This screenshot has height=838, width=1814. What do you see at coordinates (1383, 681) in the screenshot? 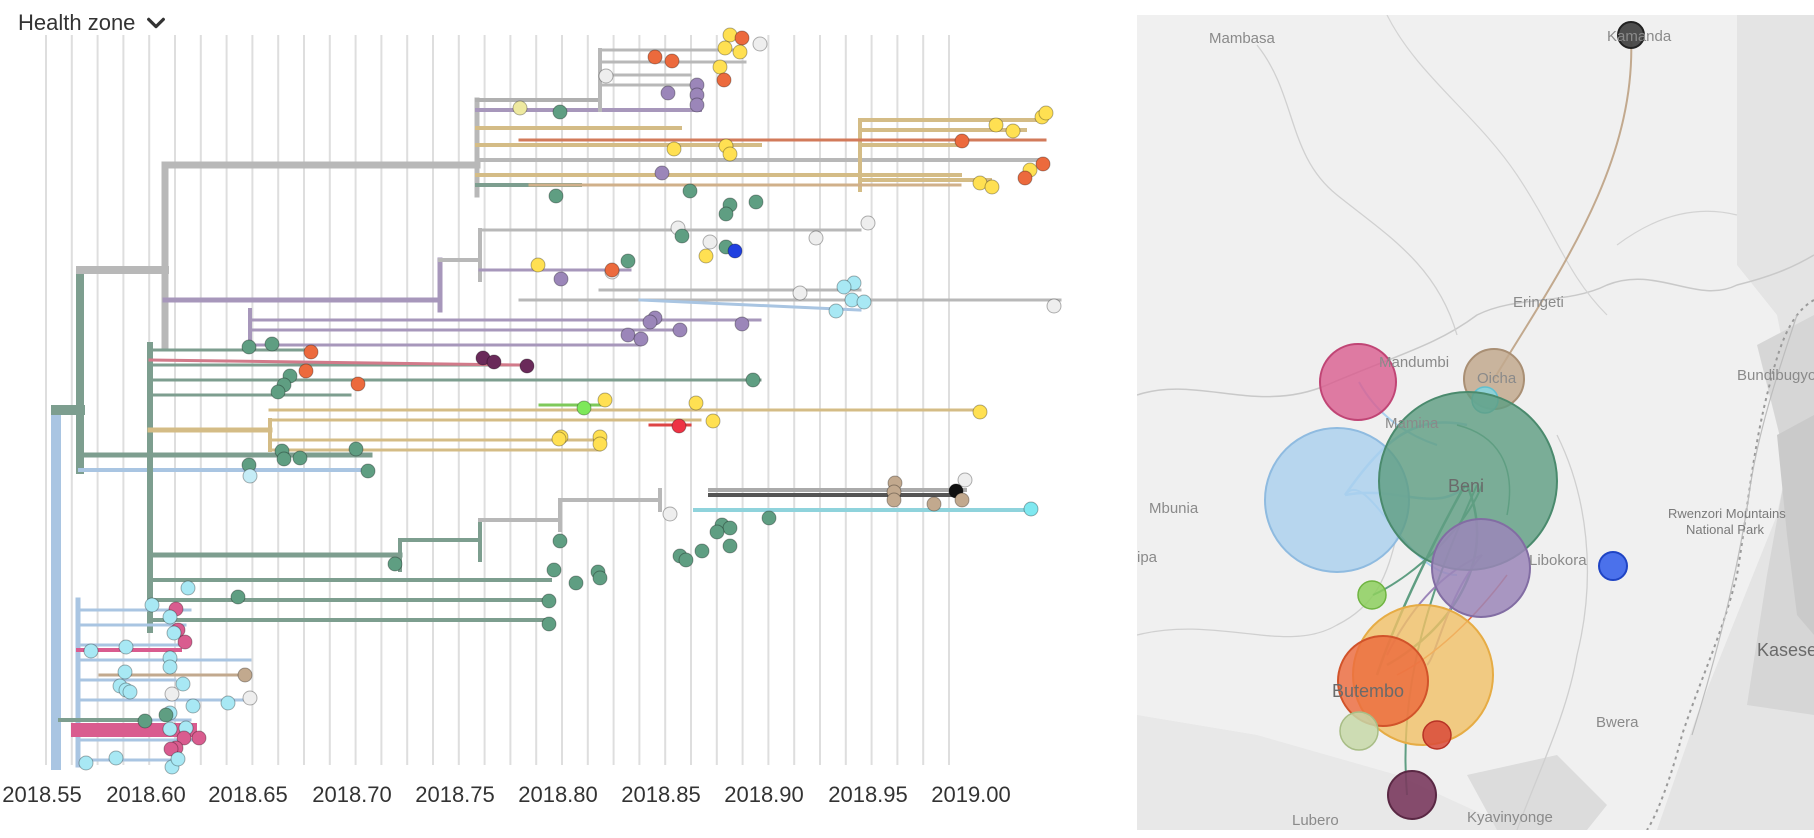
I see `circle-butembo` at bounding box center [1383, 681].